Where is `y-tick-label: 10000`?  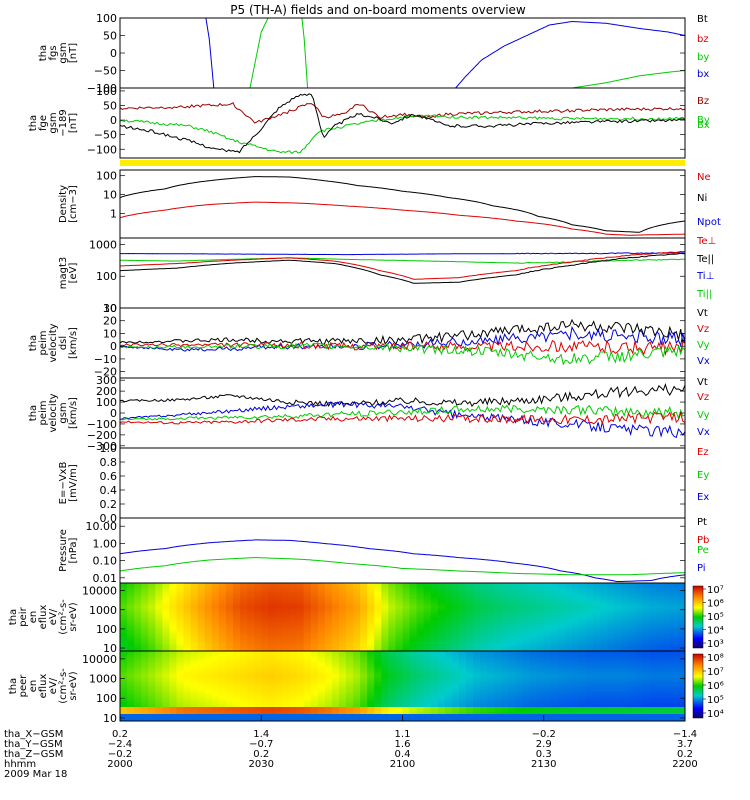
y-tick-label: 10000 is located at coordinates (99, 591).